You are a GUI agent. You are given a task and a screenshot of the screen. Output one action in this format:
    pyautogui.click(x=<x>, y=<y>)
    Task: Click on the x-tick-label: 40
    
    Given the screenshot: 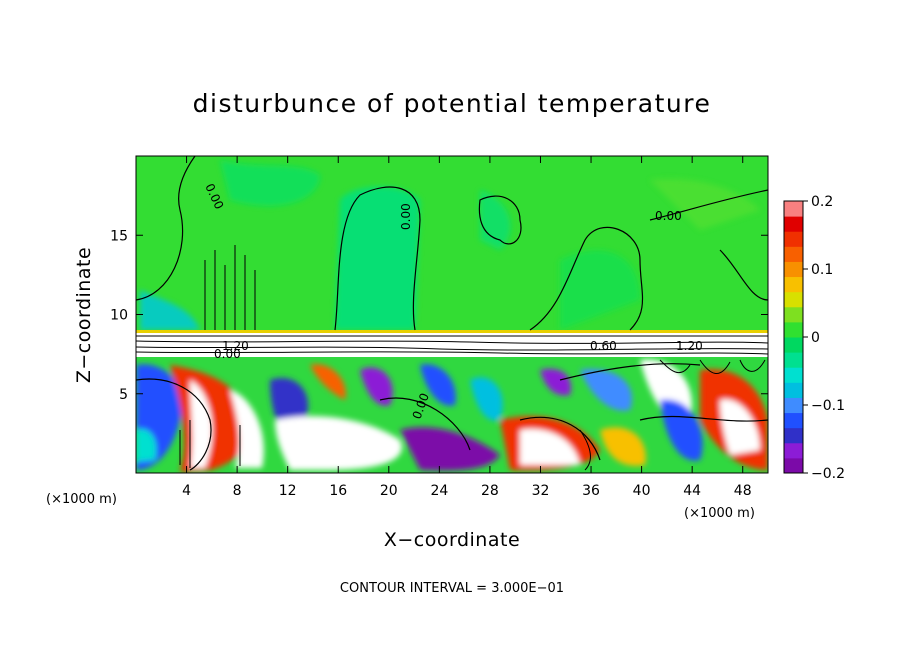 What is the action you would take?
    pyautogui.click(x=642, y=491)
    